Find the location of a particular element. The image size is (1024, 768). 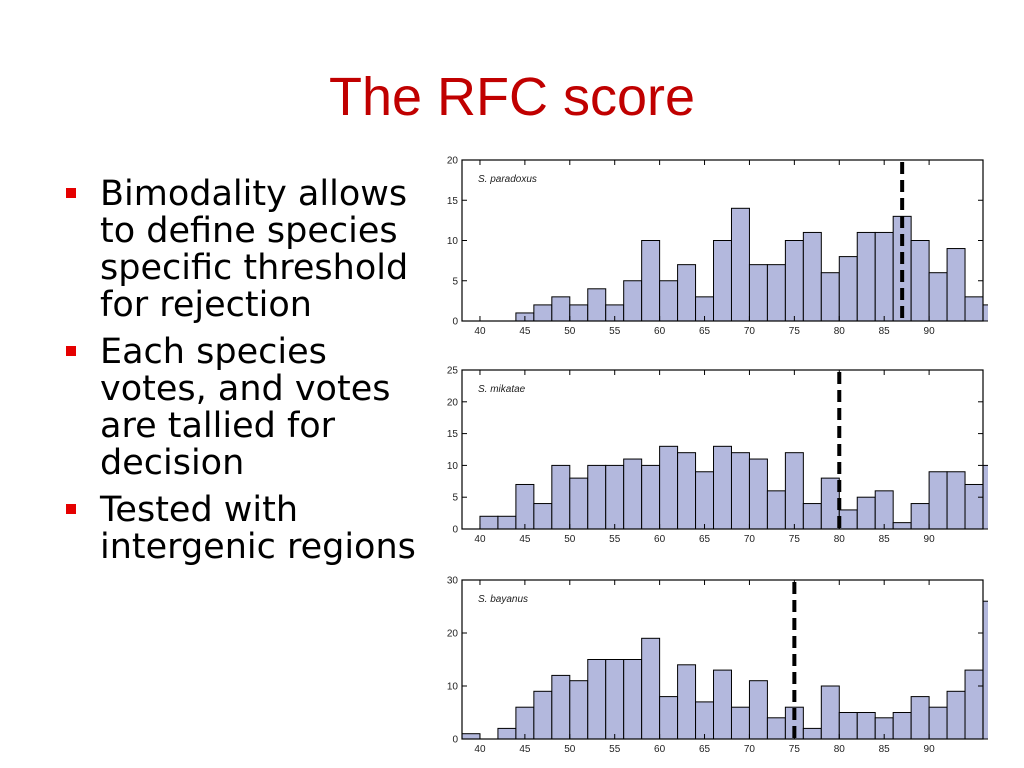

x-tick-label: 50 is located at coordinates (570, 331).